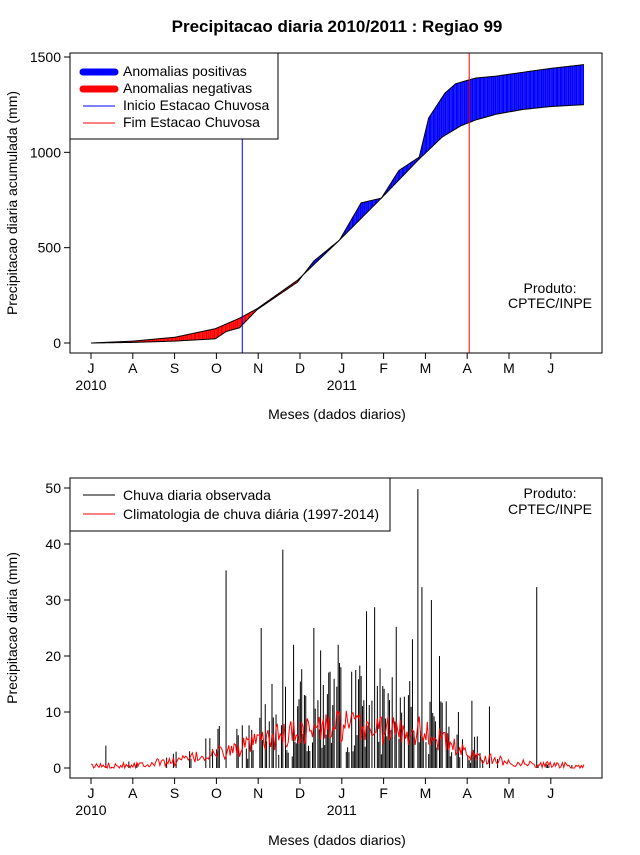 Image resolution: width=640 pixels, height=855 pixels. Describe the element at coordinates (383, 368) in the screenshot. I see `top-x-tick-label: F` at that location.